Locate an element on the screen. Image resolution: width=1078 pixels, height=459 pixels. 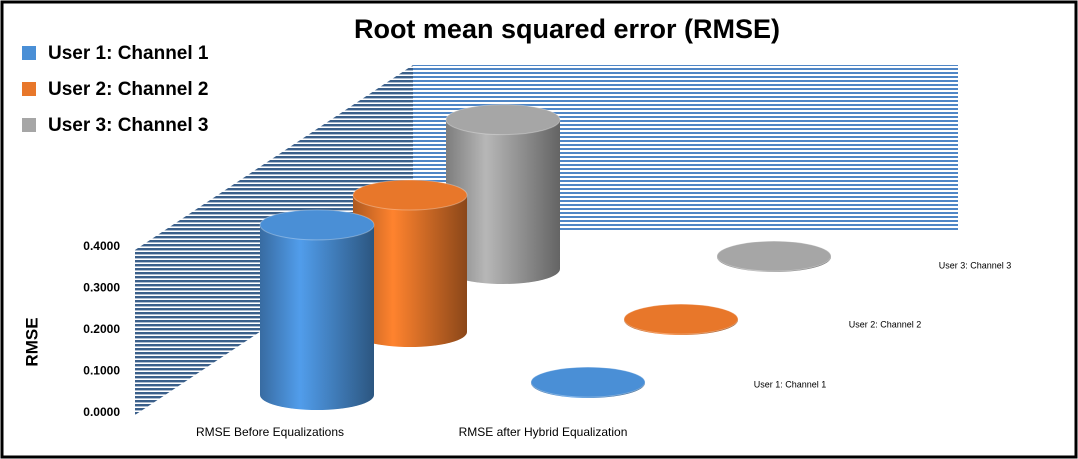
y-tick-label: 0.0000 is located at coordinates (101, 412).